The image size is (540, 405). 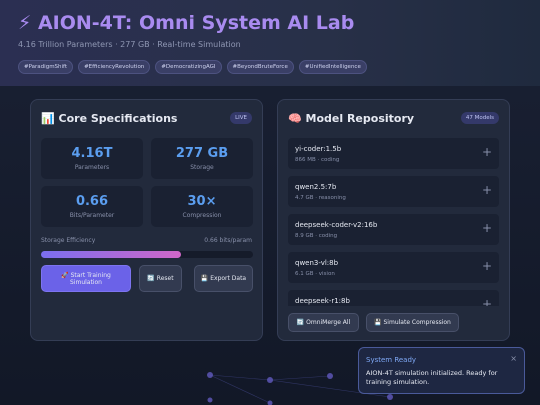 I want to click on model-name: yi-coder:1.5b, so click(x=318, y=149).